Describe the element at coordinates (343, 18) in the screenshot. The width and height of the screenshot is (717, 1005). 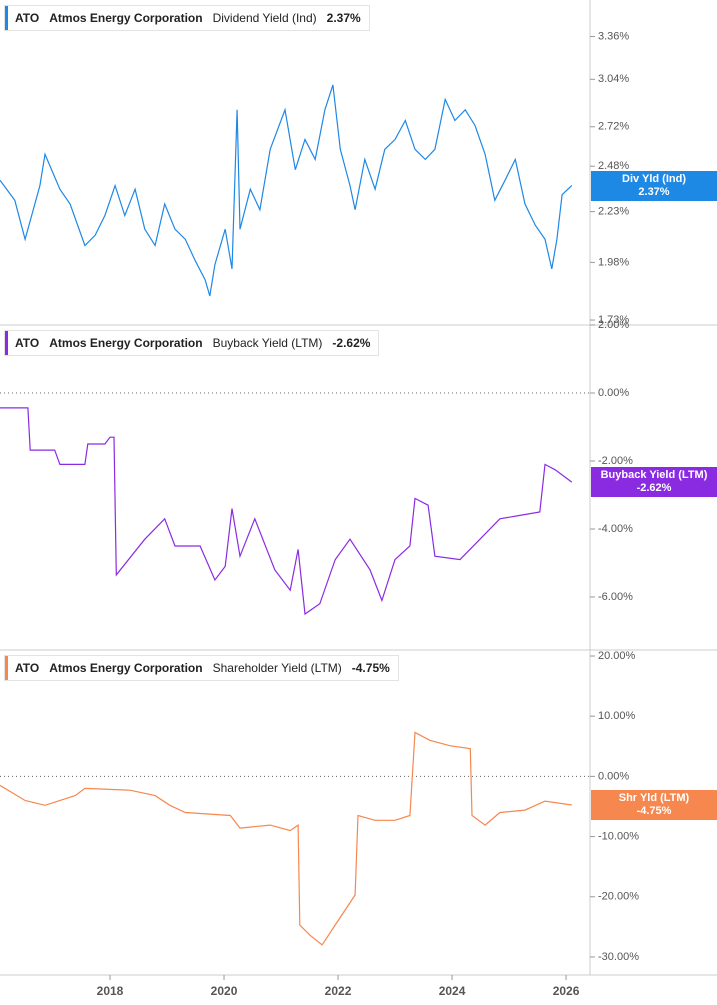
I see `legend-current-value: 2.37%` at that location.